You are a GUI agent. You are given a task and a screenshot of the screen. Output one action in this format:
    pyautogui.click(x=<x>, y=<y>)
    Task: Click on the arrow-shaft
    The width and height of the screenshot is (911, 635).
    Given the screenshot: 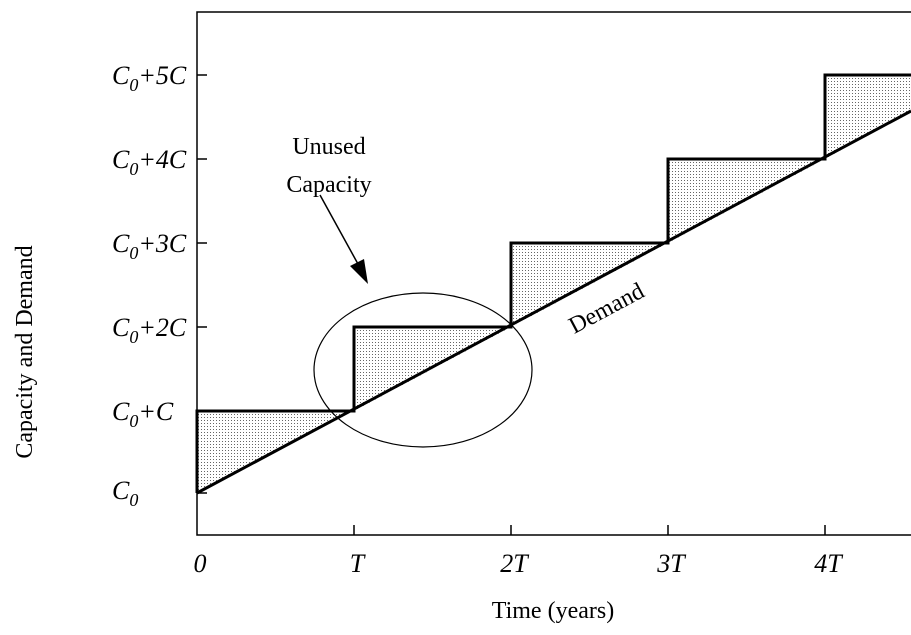 What is the action you would take?
    pyautogui.click(x=339, y=229)
    